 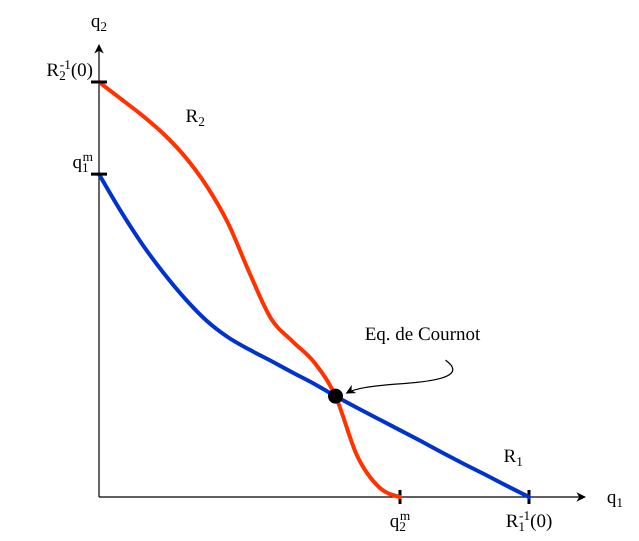 What do you see at coordinates (615, 498) in the screenshot?
I see `x-axis-title: q$_{1}$` at bounding box center [615, 498].